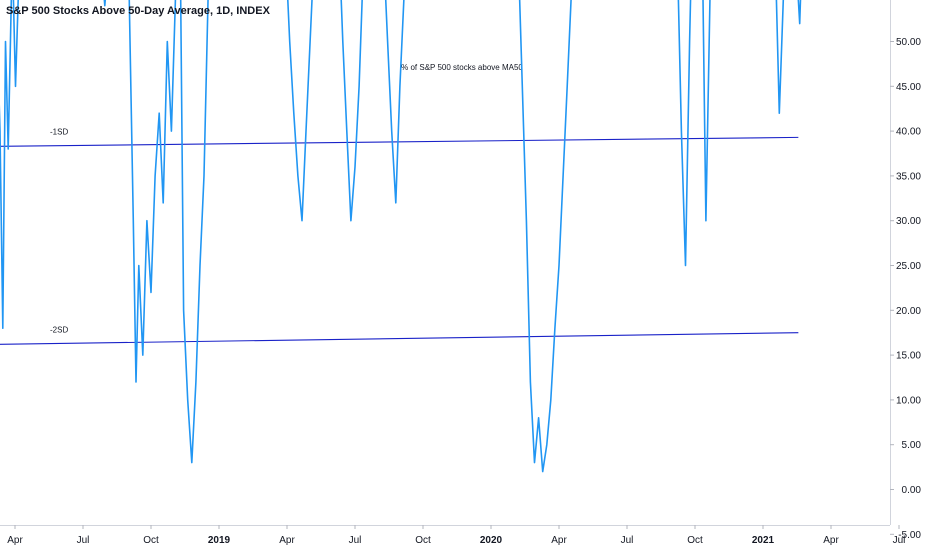 This screenshot has width=932, height=555. Describe the element at coordinates (491, 540) in the screenshot. I see `x-tick-label: 2020` at that location.